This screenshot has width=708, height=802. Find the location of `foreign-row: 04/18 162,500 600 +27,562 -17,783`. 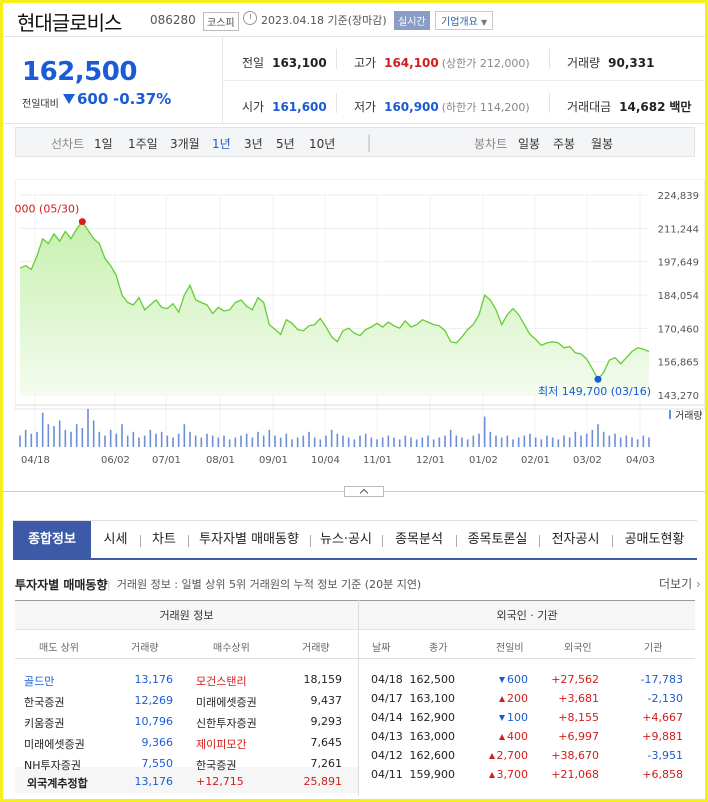

foreign-row: 04/18 162,500 600 +27,562 -17,783 is located at coordinates (527, 682).